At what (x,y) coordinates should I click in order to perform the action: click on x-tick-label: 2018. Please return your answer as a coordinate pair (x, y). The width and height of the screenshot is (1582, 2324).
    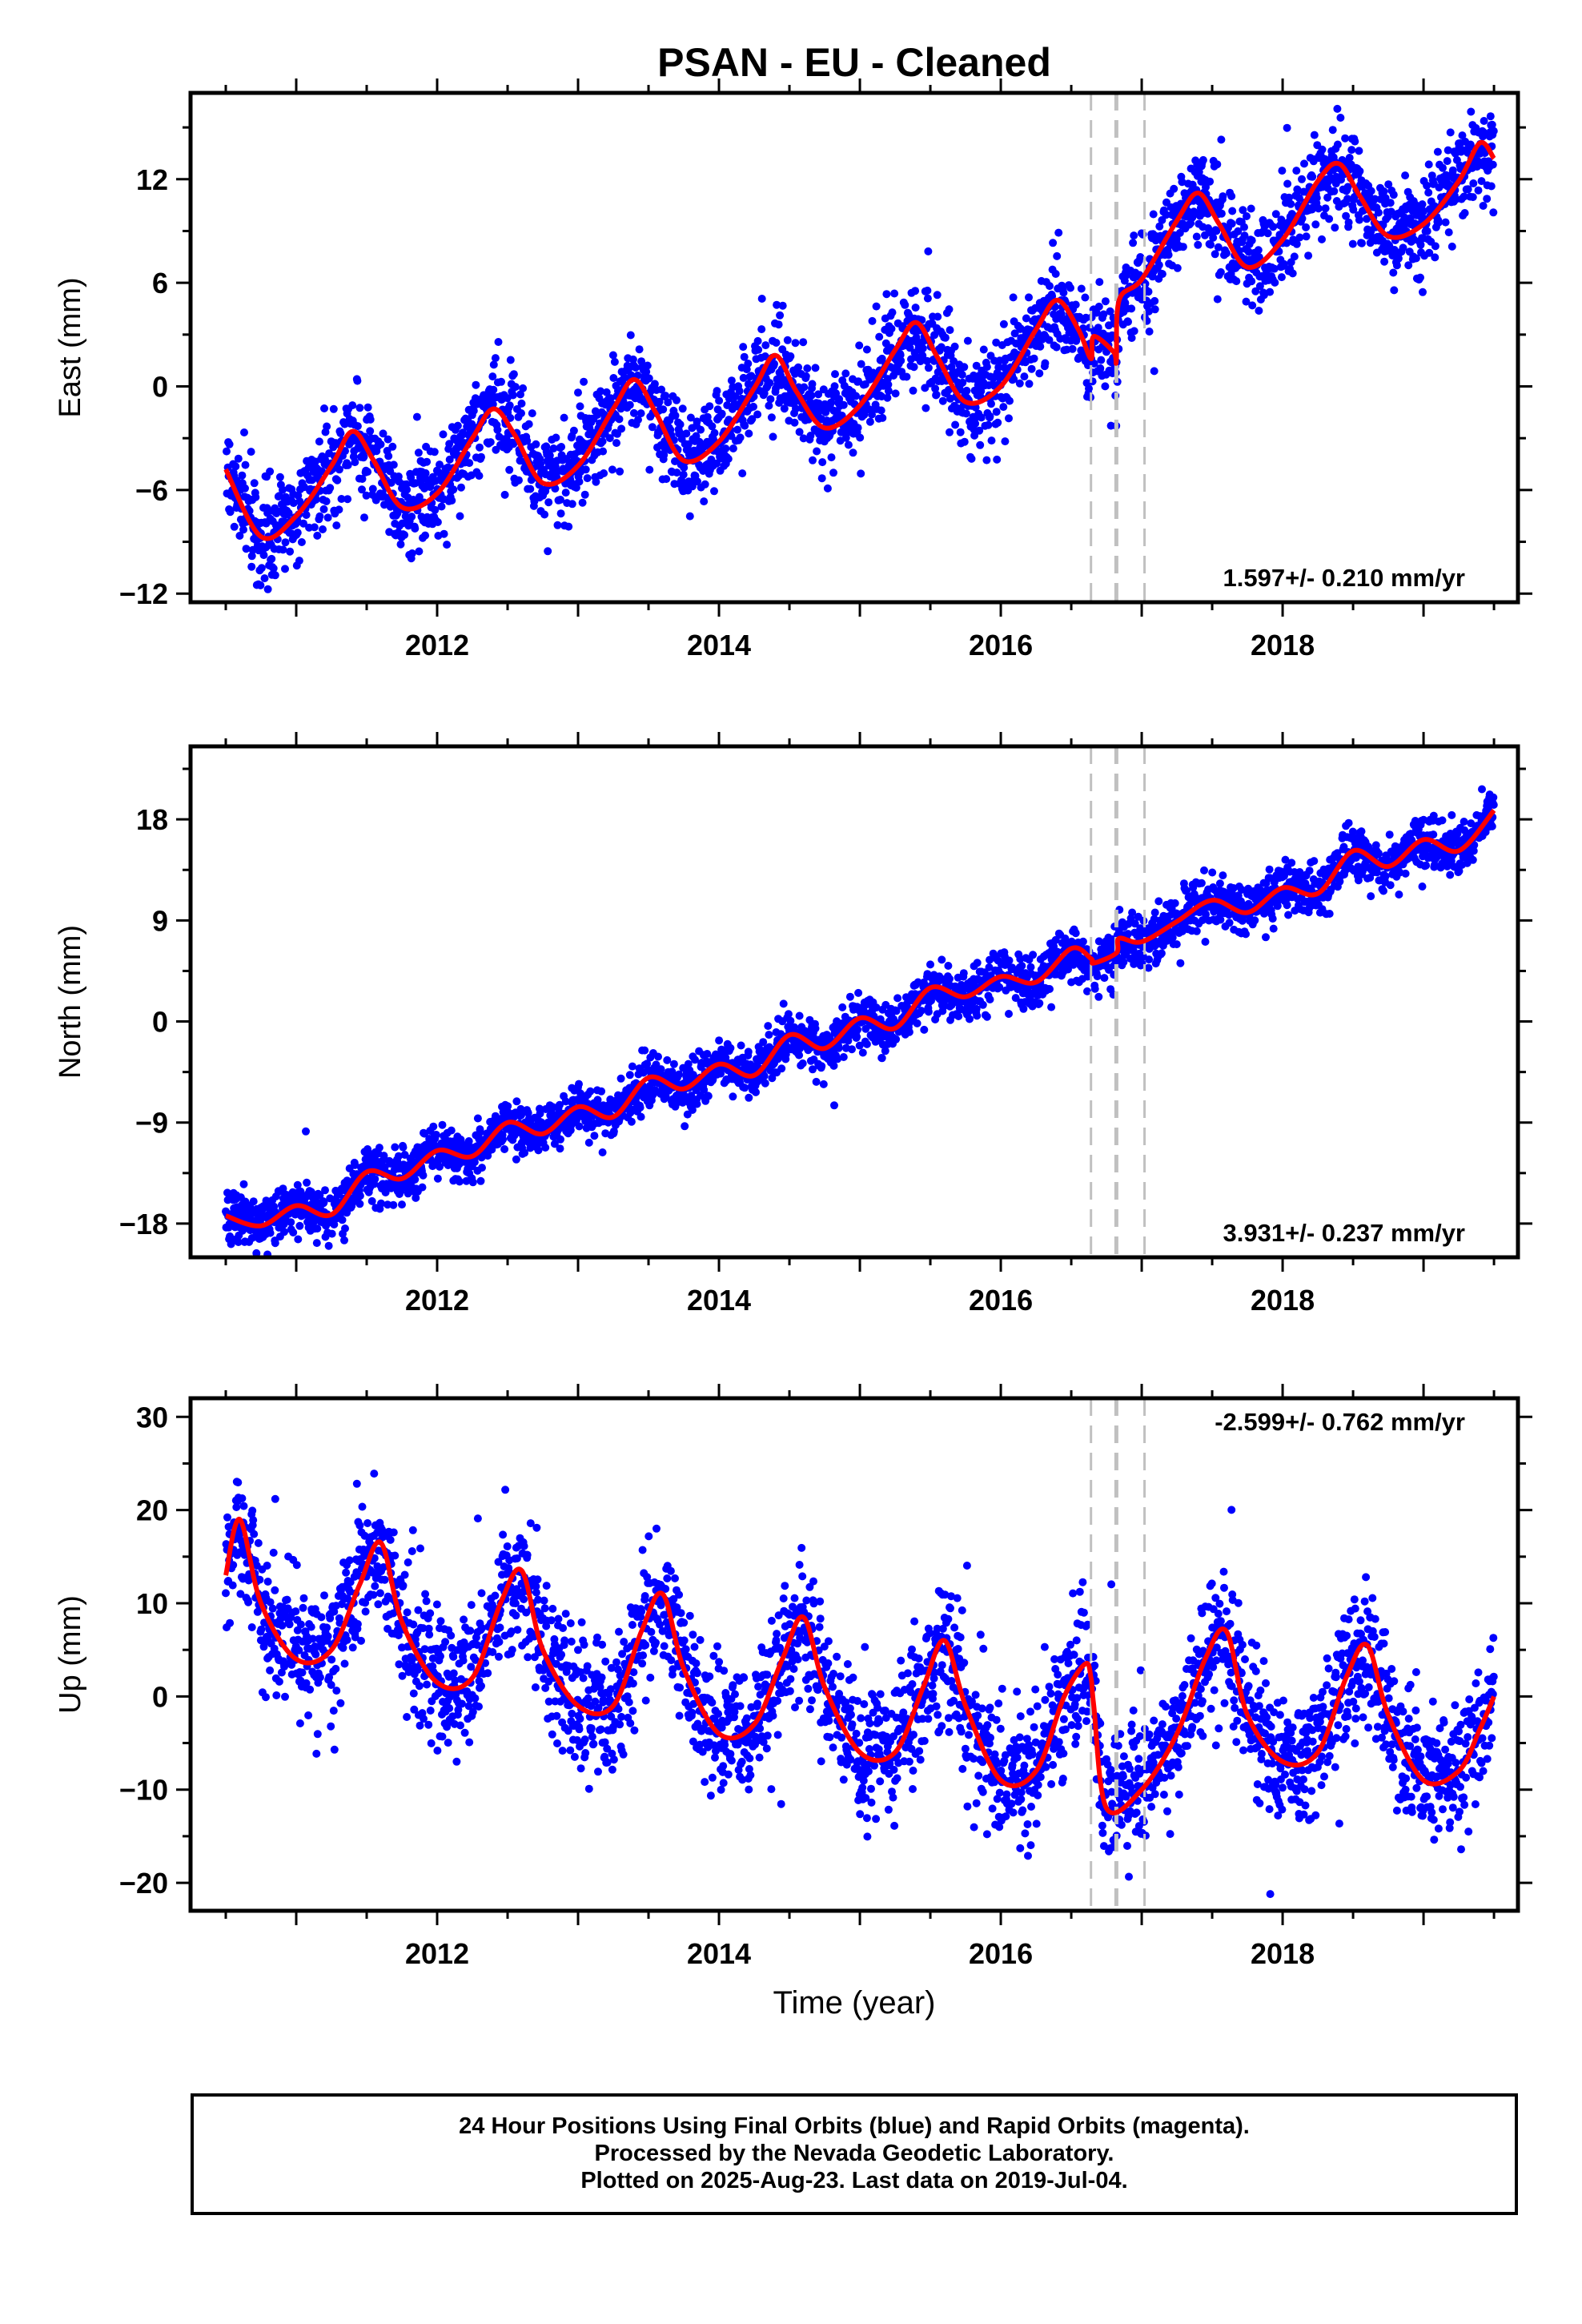
    Looking at the image, I should click on (1283, 645).